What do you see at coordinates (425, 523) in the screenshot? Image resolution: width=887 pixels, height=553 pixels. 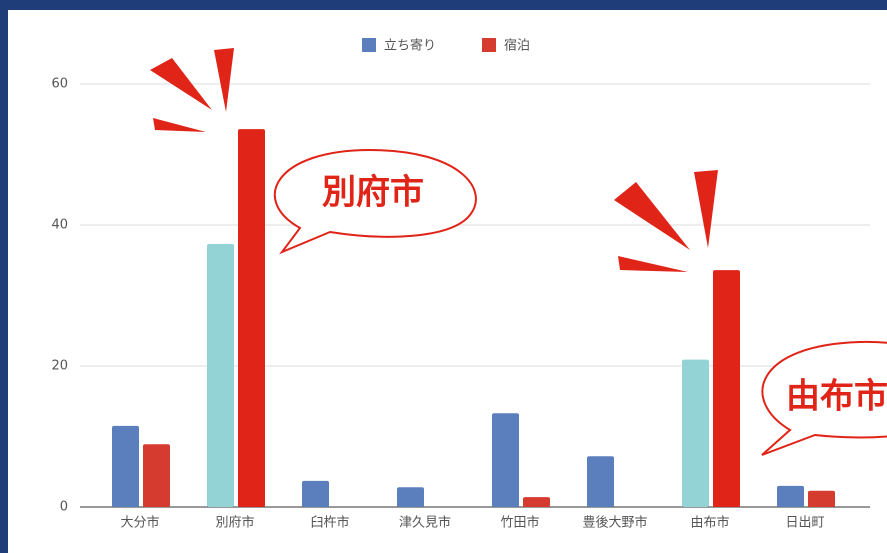 I see `x-tick-label: 津久見市` at bounding box center [425, 523].